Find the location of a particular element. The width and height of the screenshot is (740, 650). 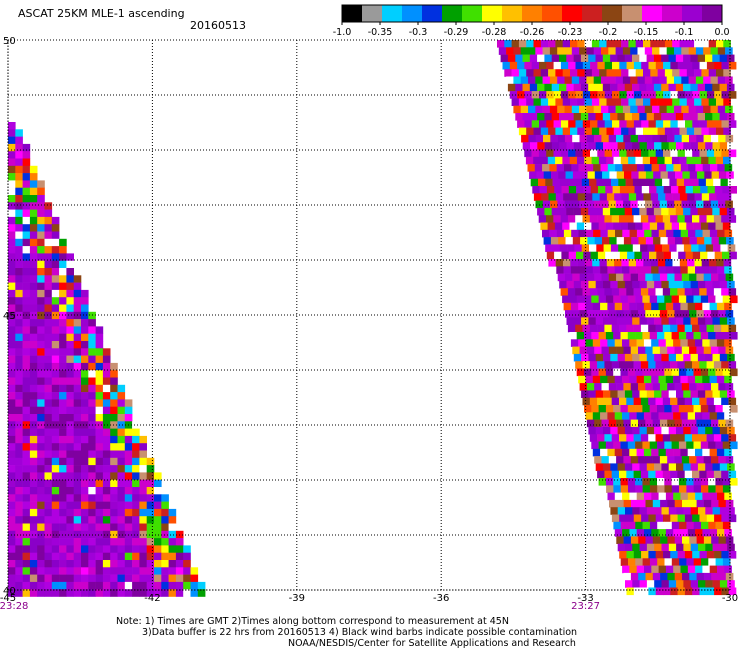

x-tick-label: -42 is located at coordinates (152, 598).